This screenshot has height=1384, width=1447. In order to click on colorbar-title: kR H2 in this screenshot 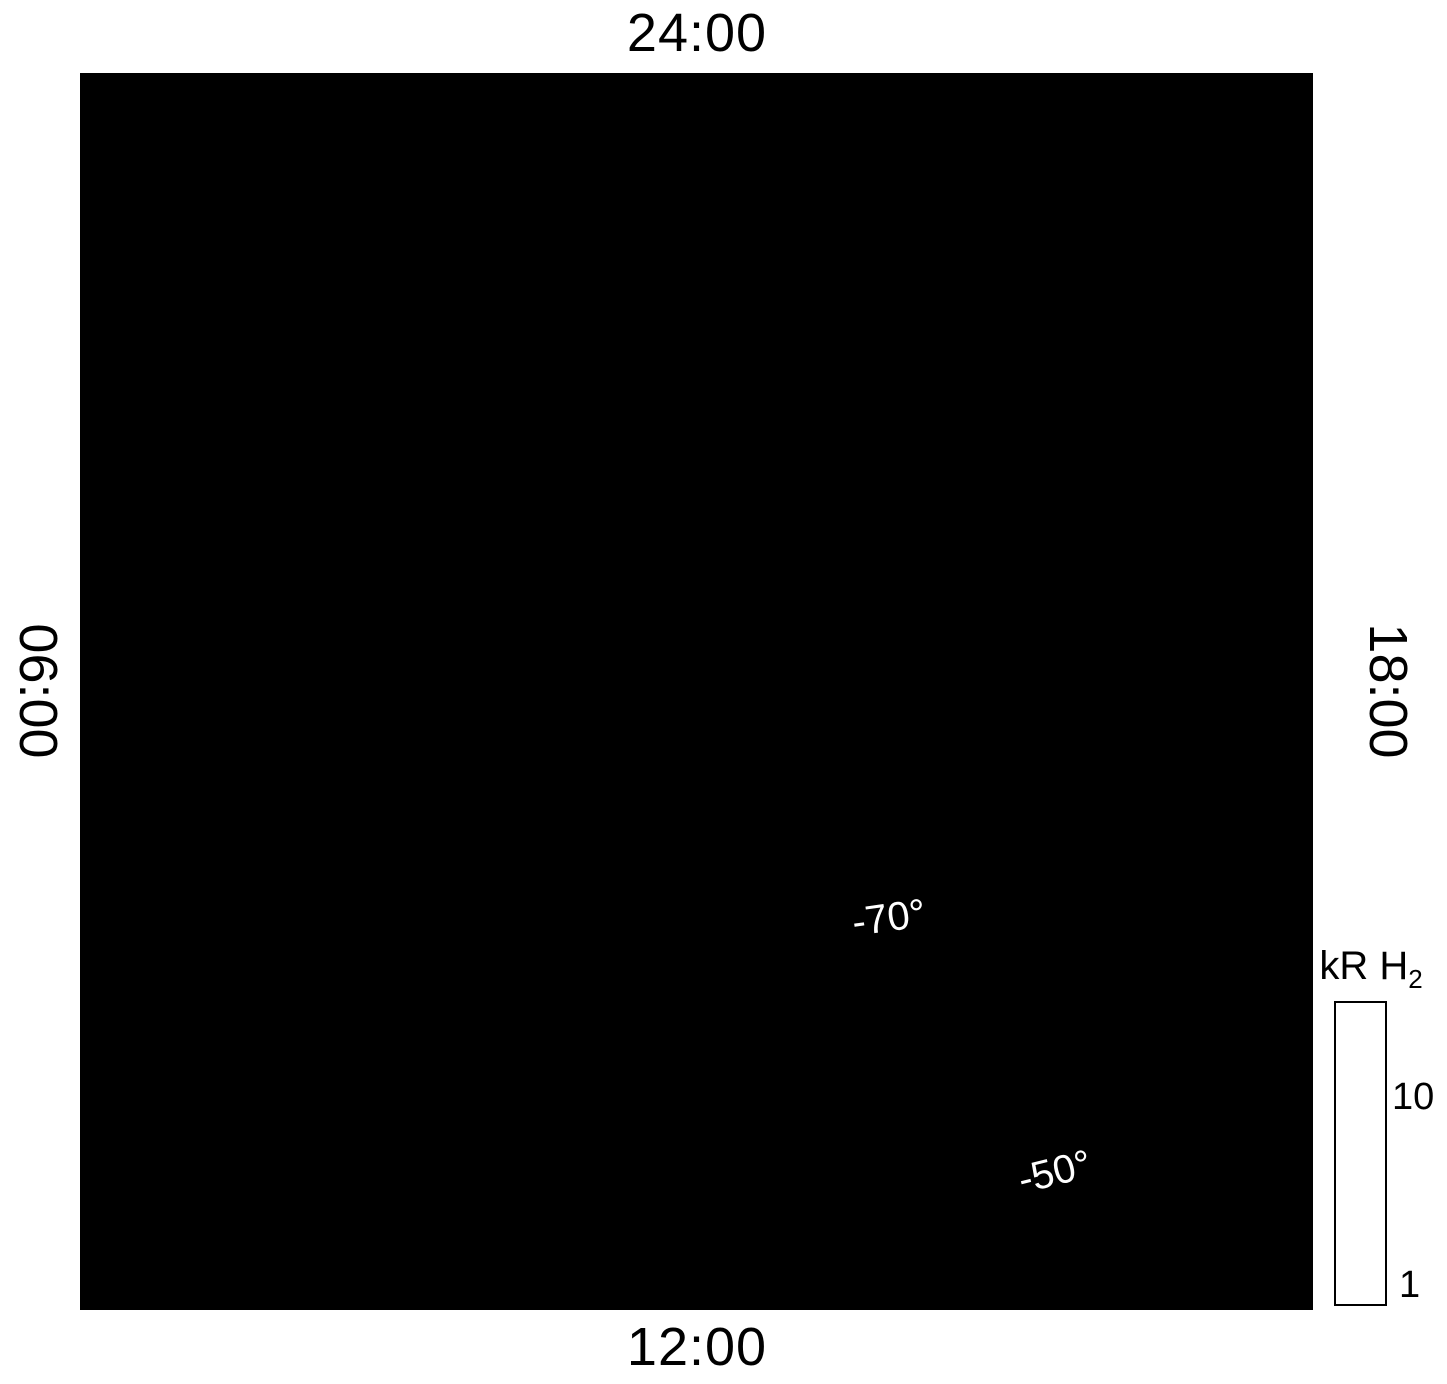, I will do `click(1371, 969)`.